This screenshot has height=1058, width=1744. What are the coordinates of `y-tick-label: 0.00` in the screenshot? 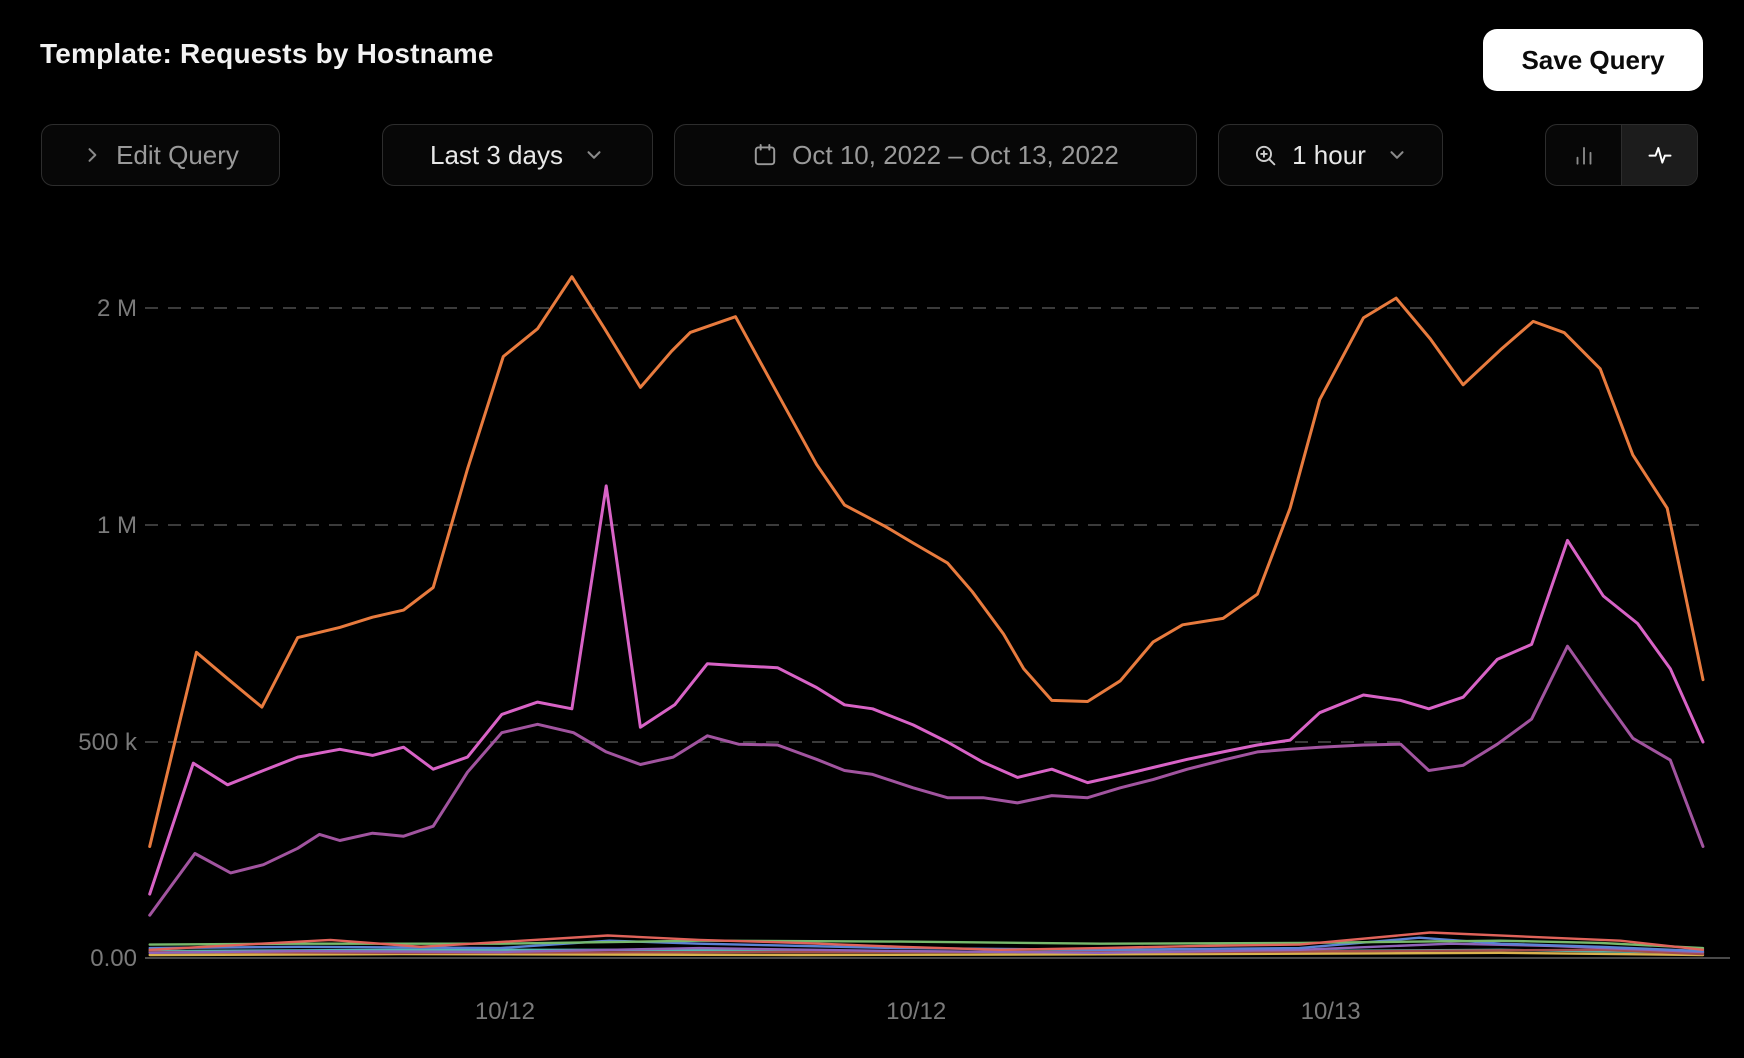 It's located at (113, 958).